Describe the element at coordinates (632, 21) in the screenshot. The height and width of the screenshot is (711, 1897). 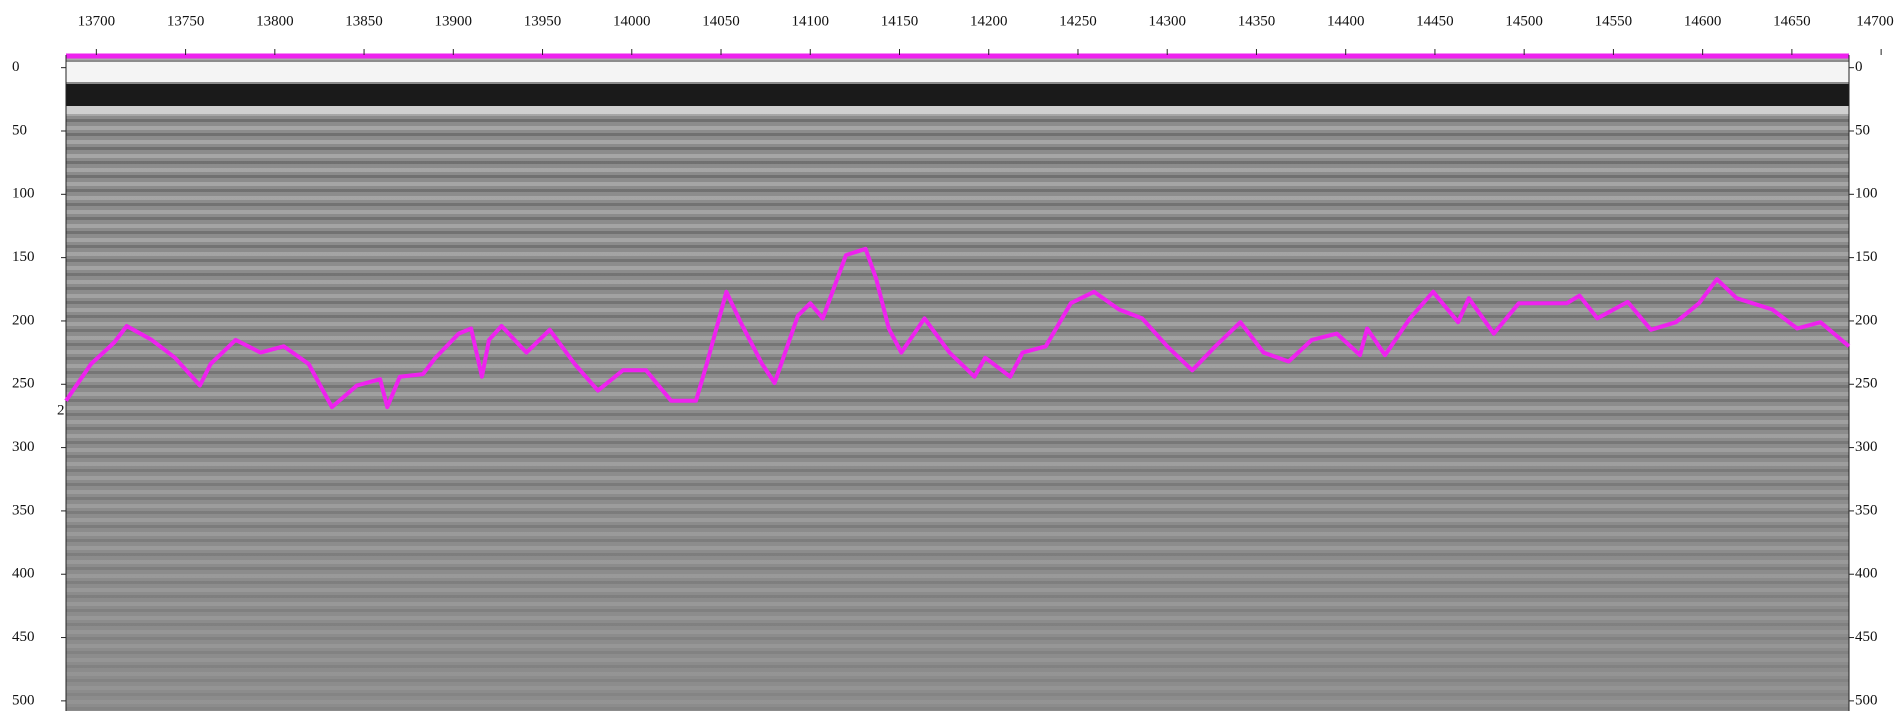
I see `x-tick-label: 14000` at that location.